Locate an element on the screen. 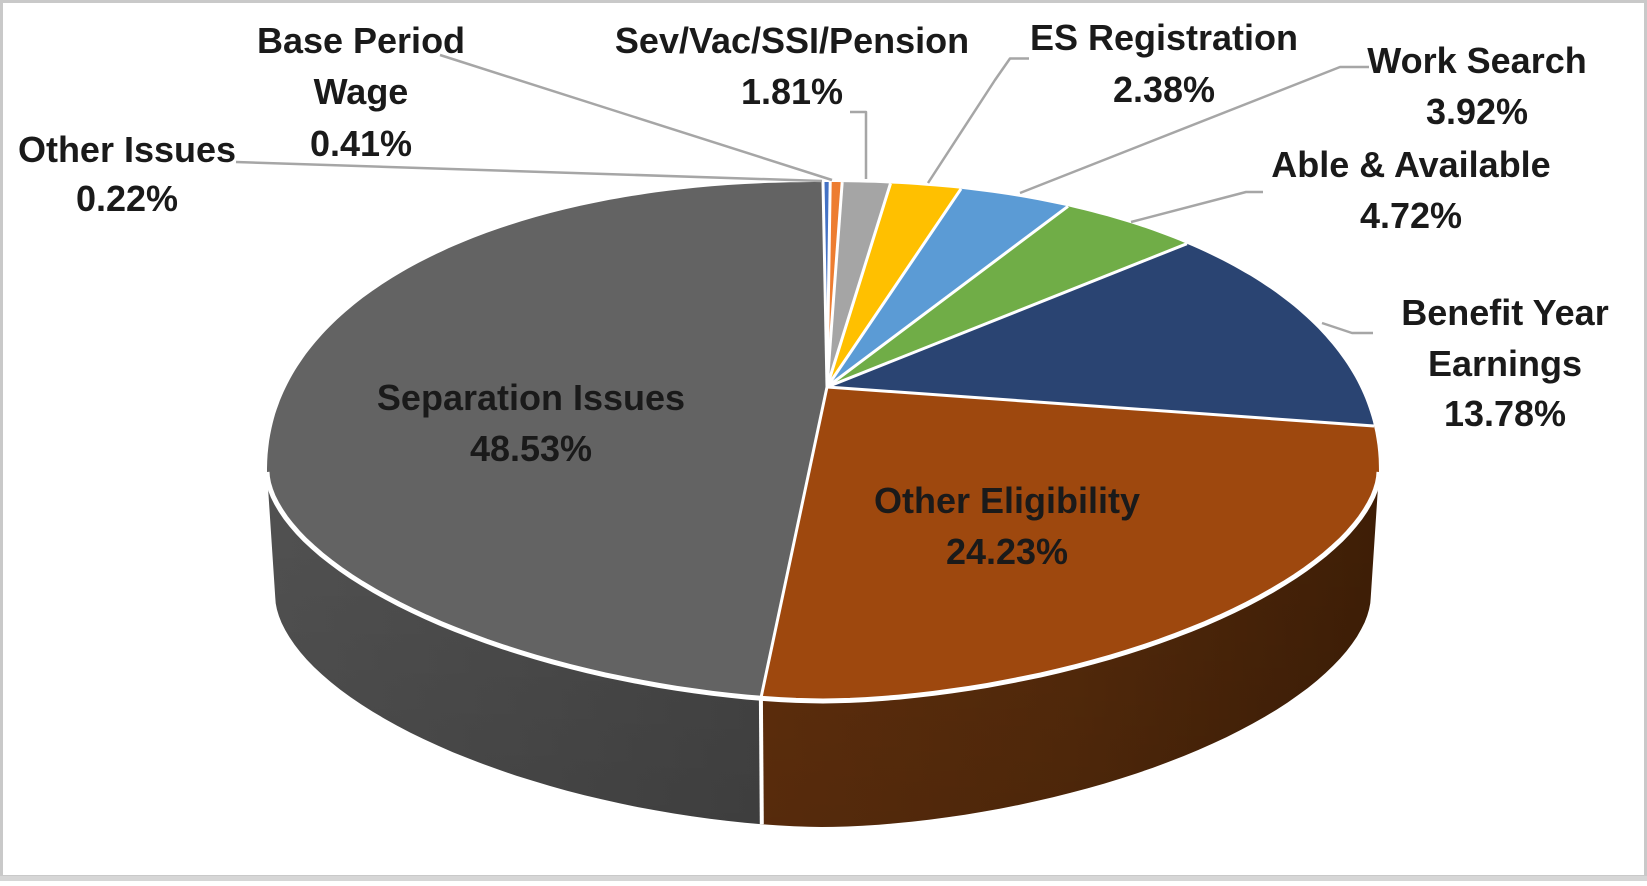 The width and height of the screenshot is (1647, 886). svg-text: Wage is located at coordinates (361, 91).